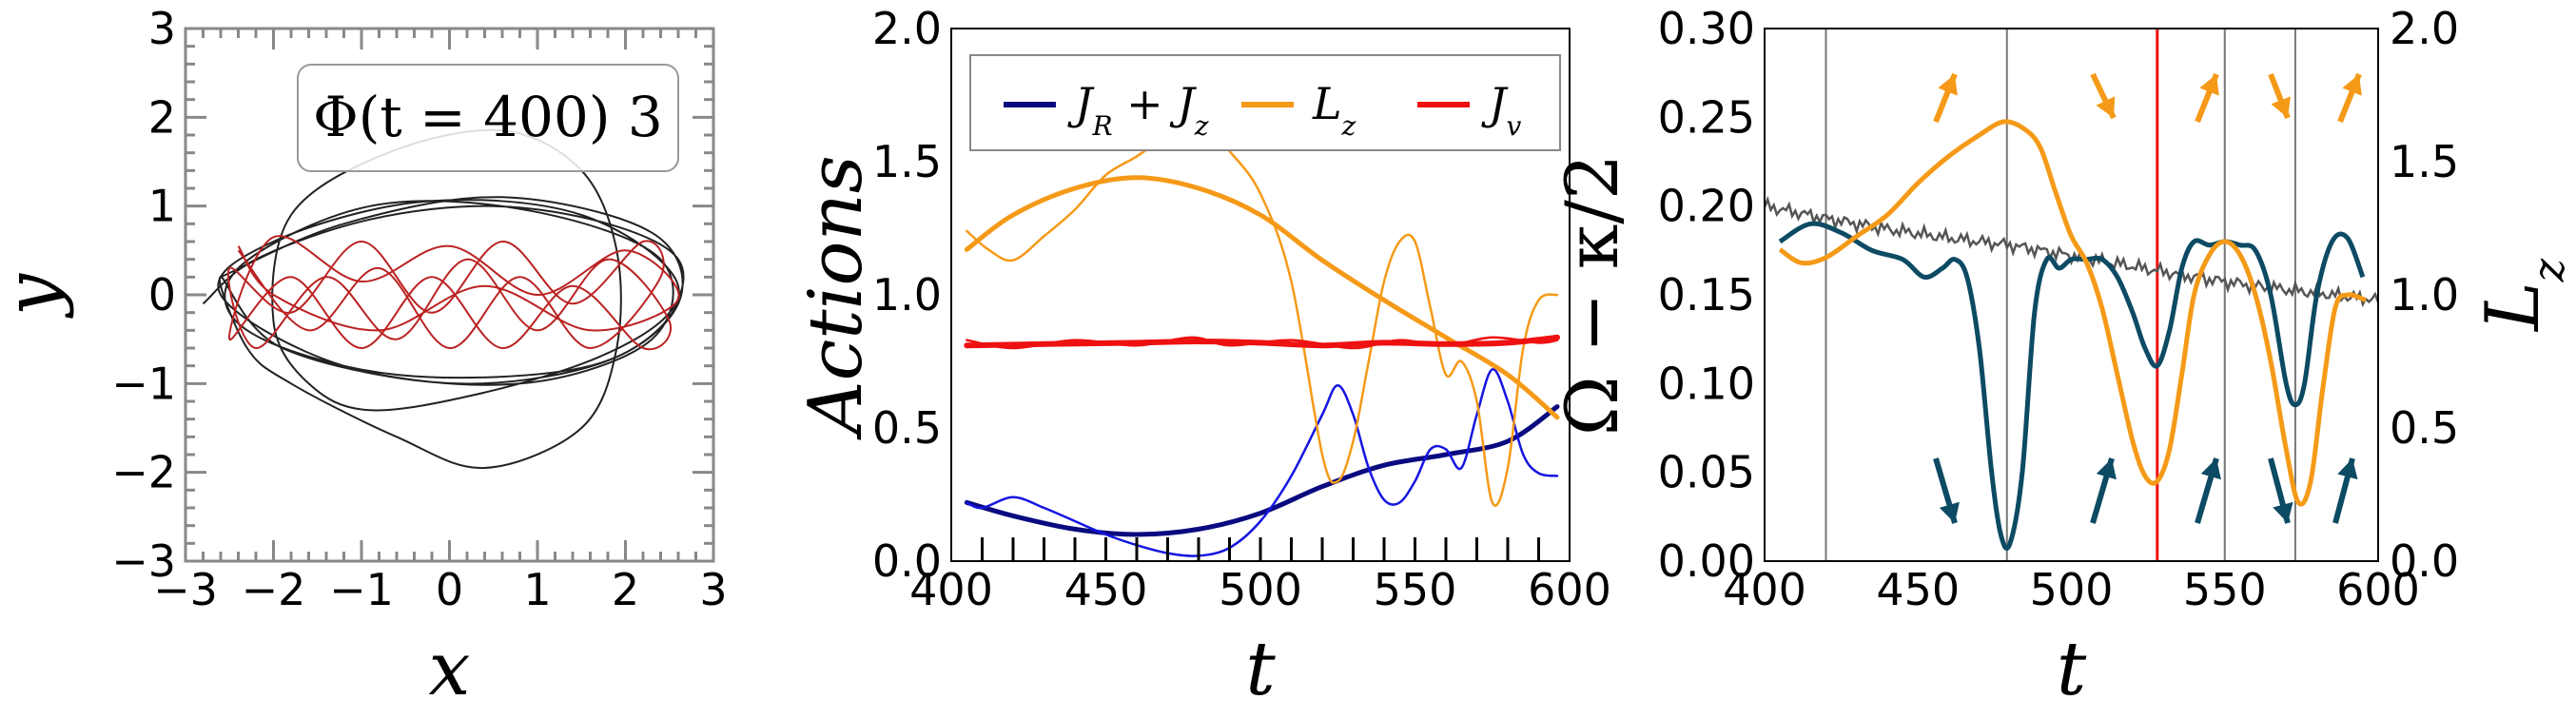 The image size is (2576, 719). What do you see at coordinates (2352, 85) in the screenshot?
I see `arrow-orange-4-head` at bounding box center [2352, 85].